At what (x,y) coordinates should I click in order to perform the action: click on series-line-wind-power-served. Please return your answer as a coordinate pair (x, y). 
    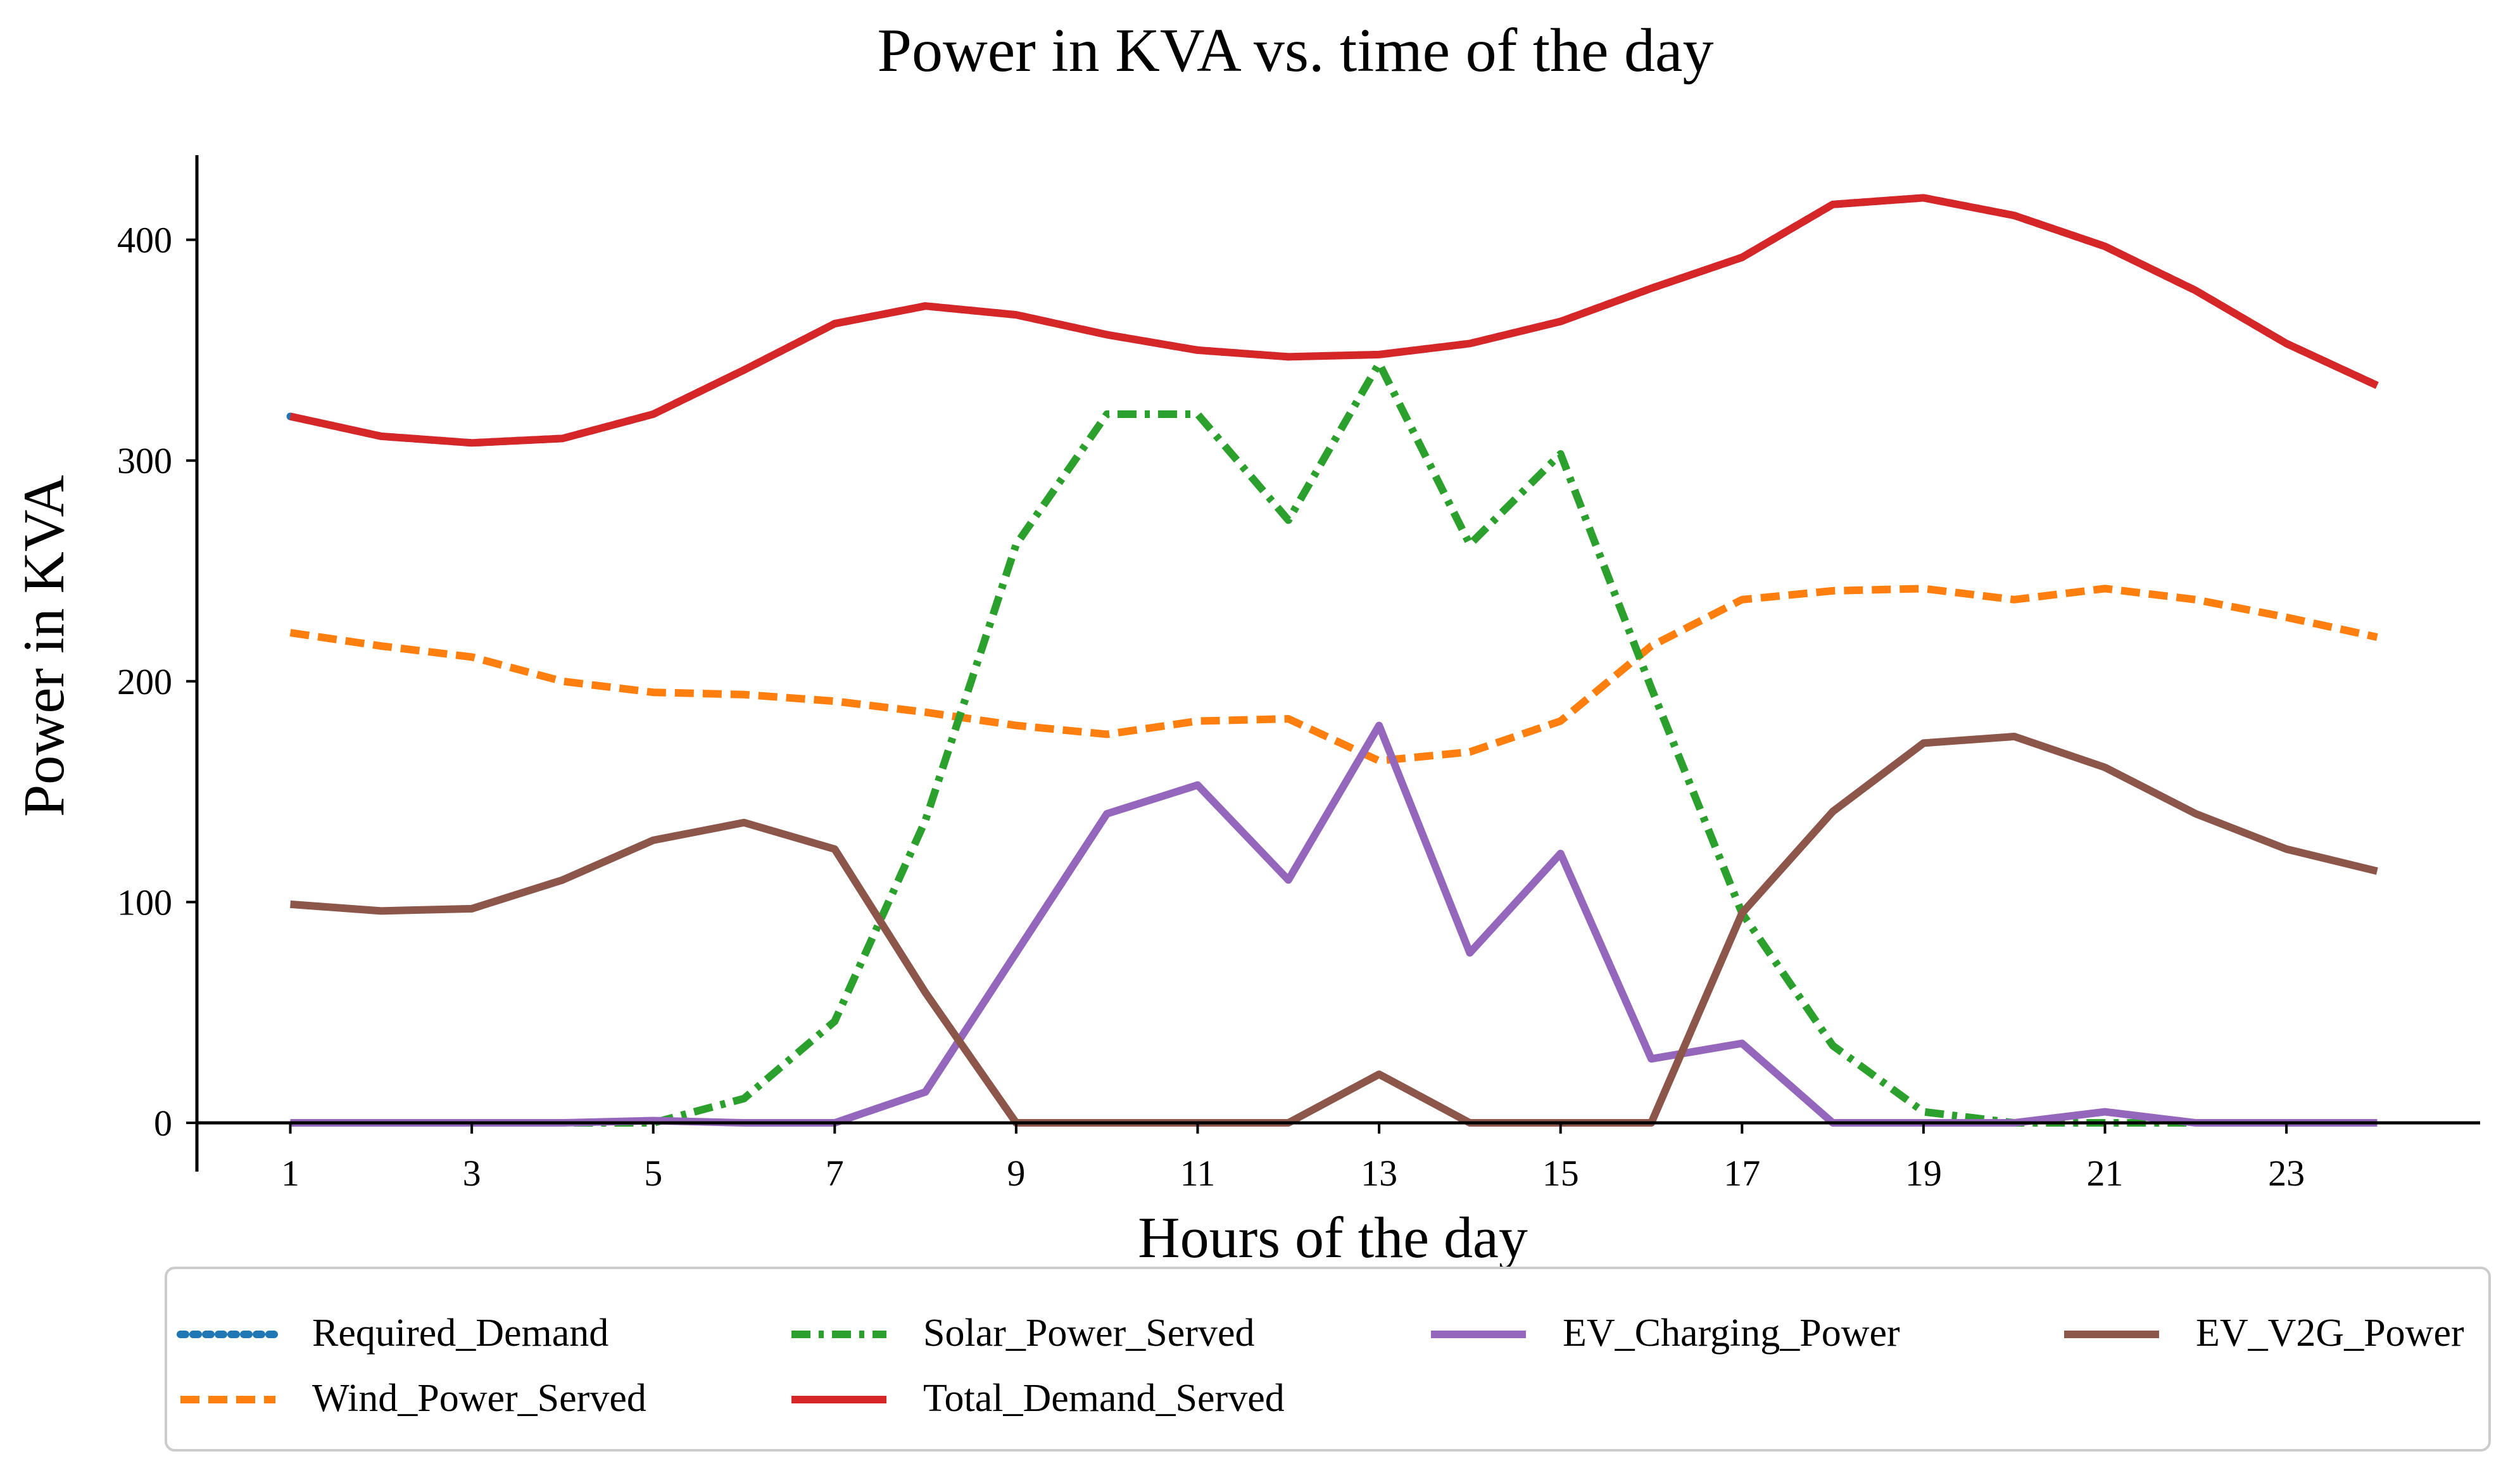
    Looking at the image, I should click on (1333, 675).